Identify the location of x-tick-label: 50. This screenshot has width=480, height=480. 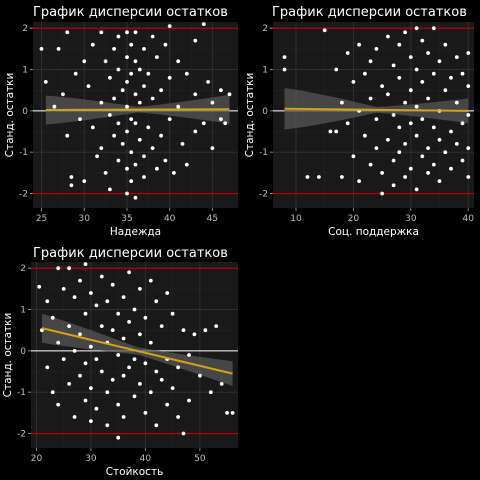
(200, 459).